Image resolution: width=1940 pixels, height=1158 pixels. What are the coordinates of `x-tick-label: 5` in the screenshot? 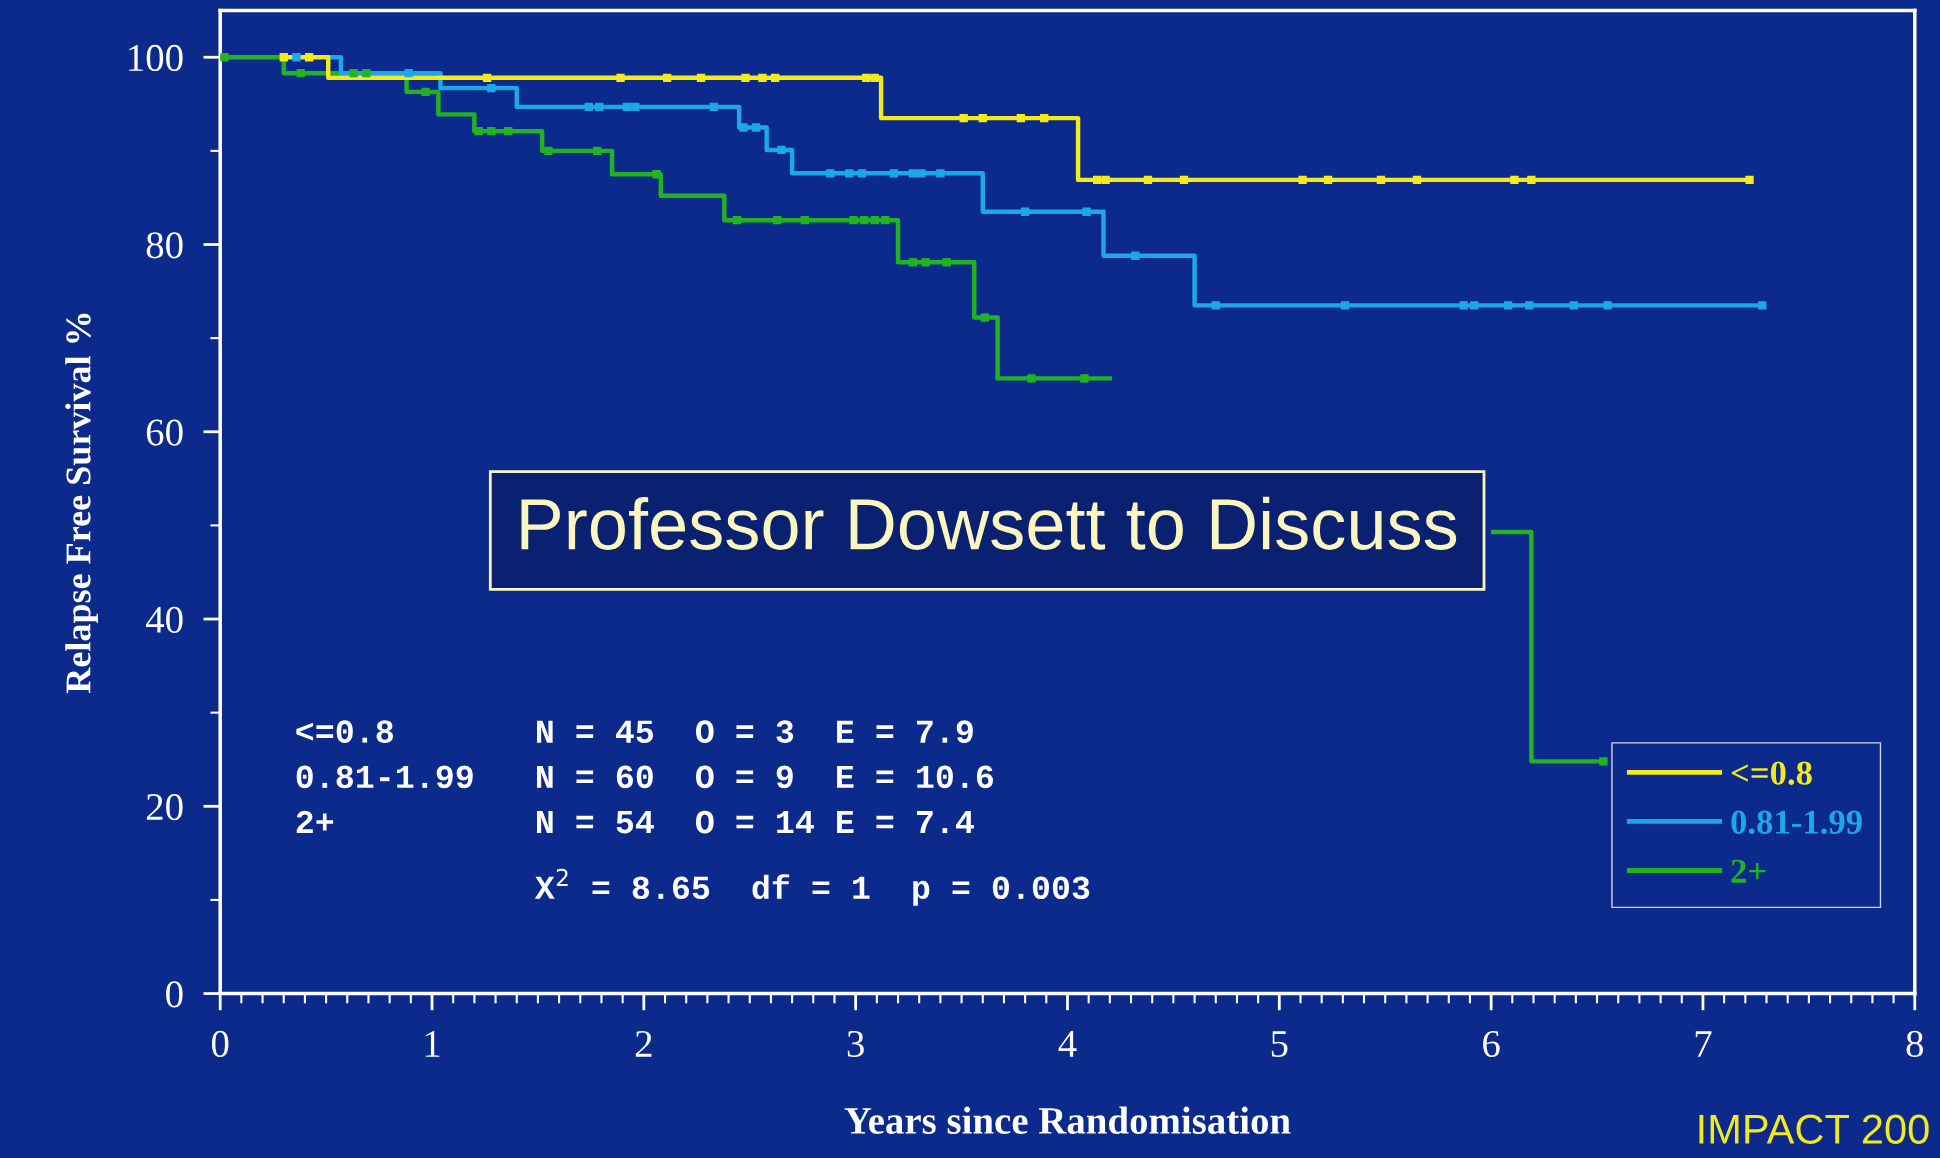 It's located at (1279, 1044).